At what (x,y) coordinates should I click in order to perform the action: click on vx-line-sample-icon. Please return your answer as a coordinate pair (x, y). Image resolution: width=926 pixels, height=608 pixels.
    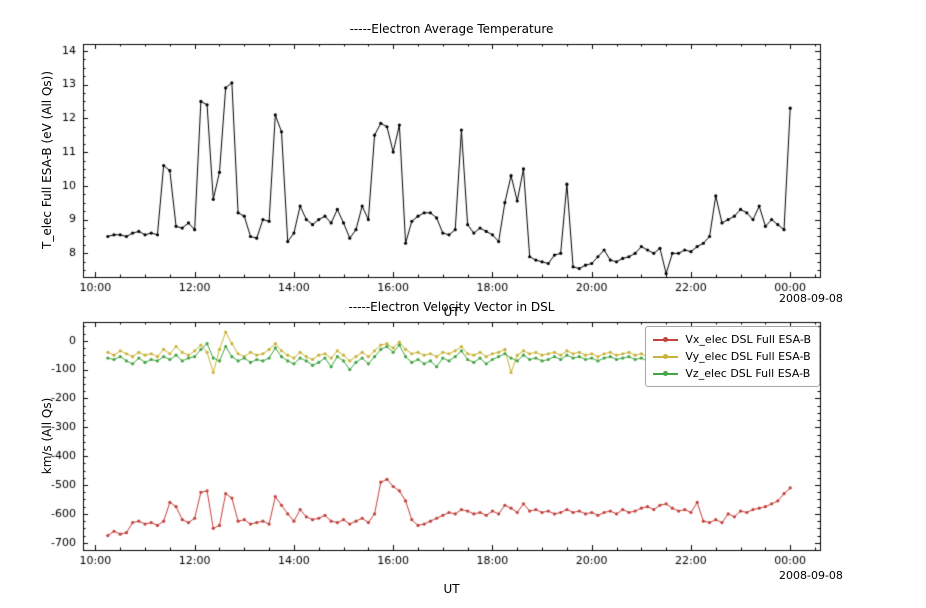
    Looking at the image, I should click on (666, 339).